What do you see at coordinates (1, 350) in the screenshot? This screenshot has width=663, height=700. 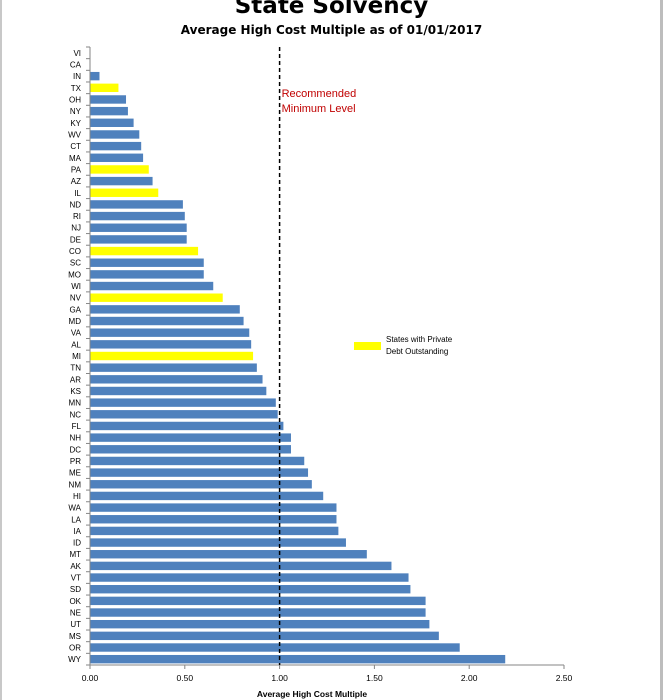 I see `page-border-left` at bounding box center [1, 350].